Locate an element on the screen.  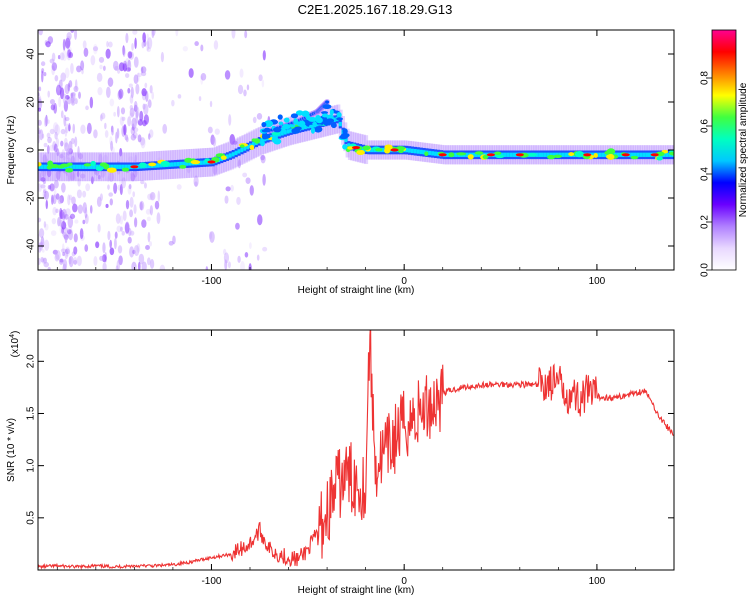
track-halo is located at coordinates (676, 154).